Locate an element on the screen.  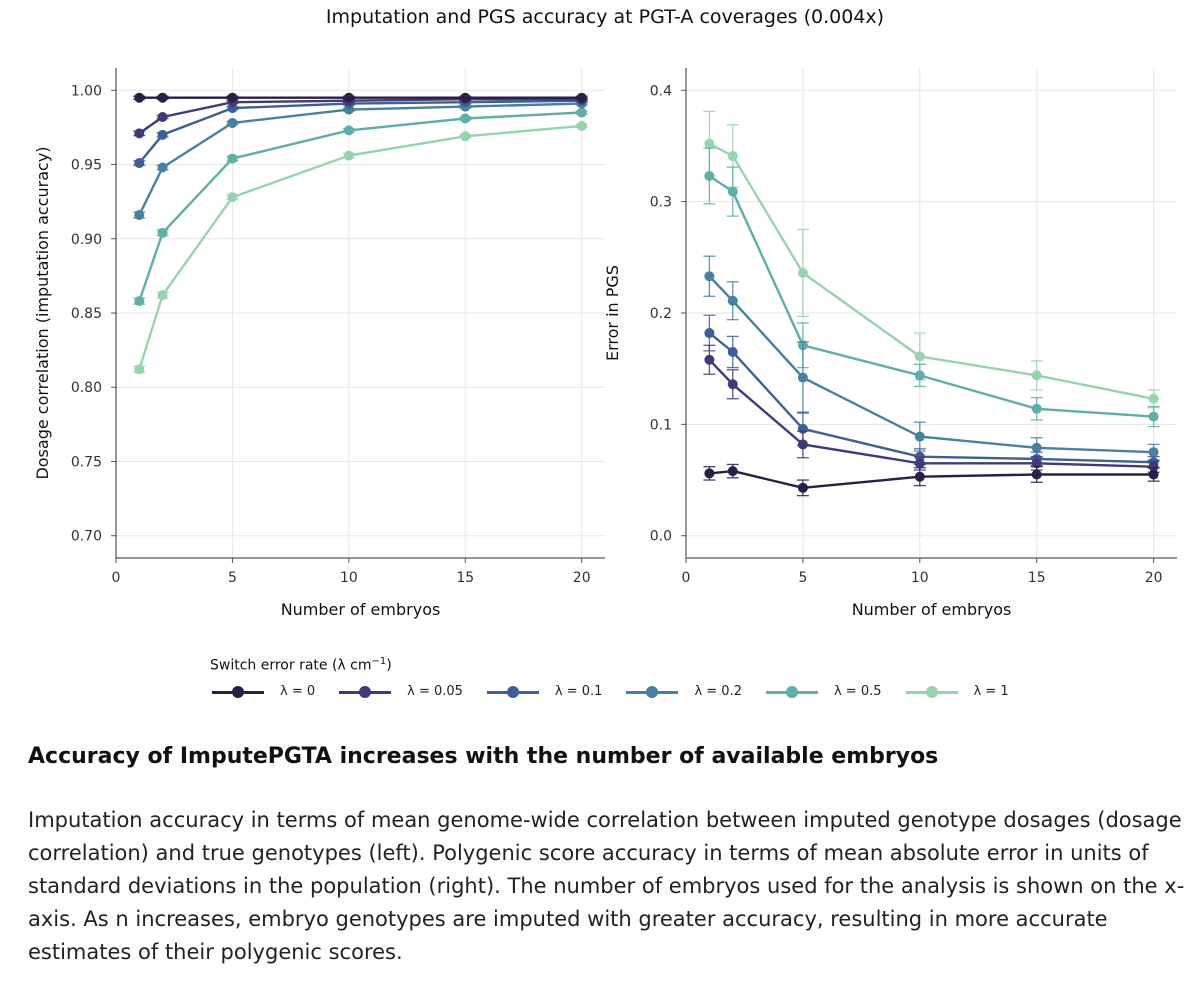
y-tick-label: 0.1 is located at coordinates (661, 425).